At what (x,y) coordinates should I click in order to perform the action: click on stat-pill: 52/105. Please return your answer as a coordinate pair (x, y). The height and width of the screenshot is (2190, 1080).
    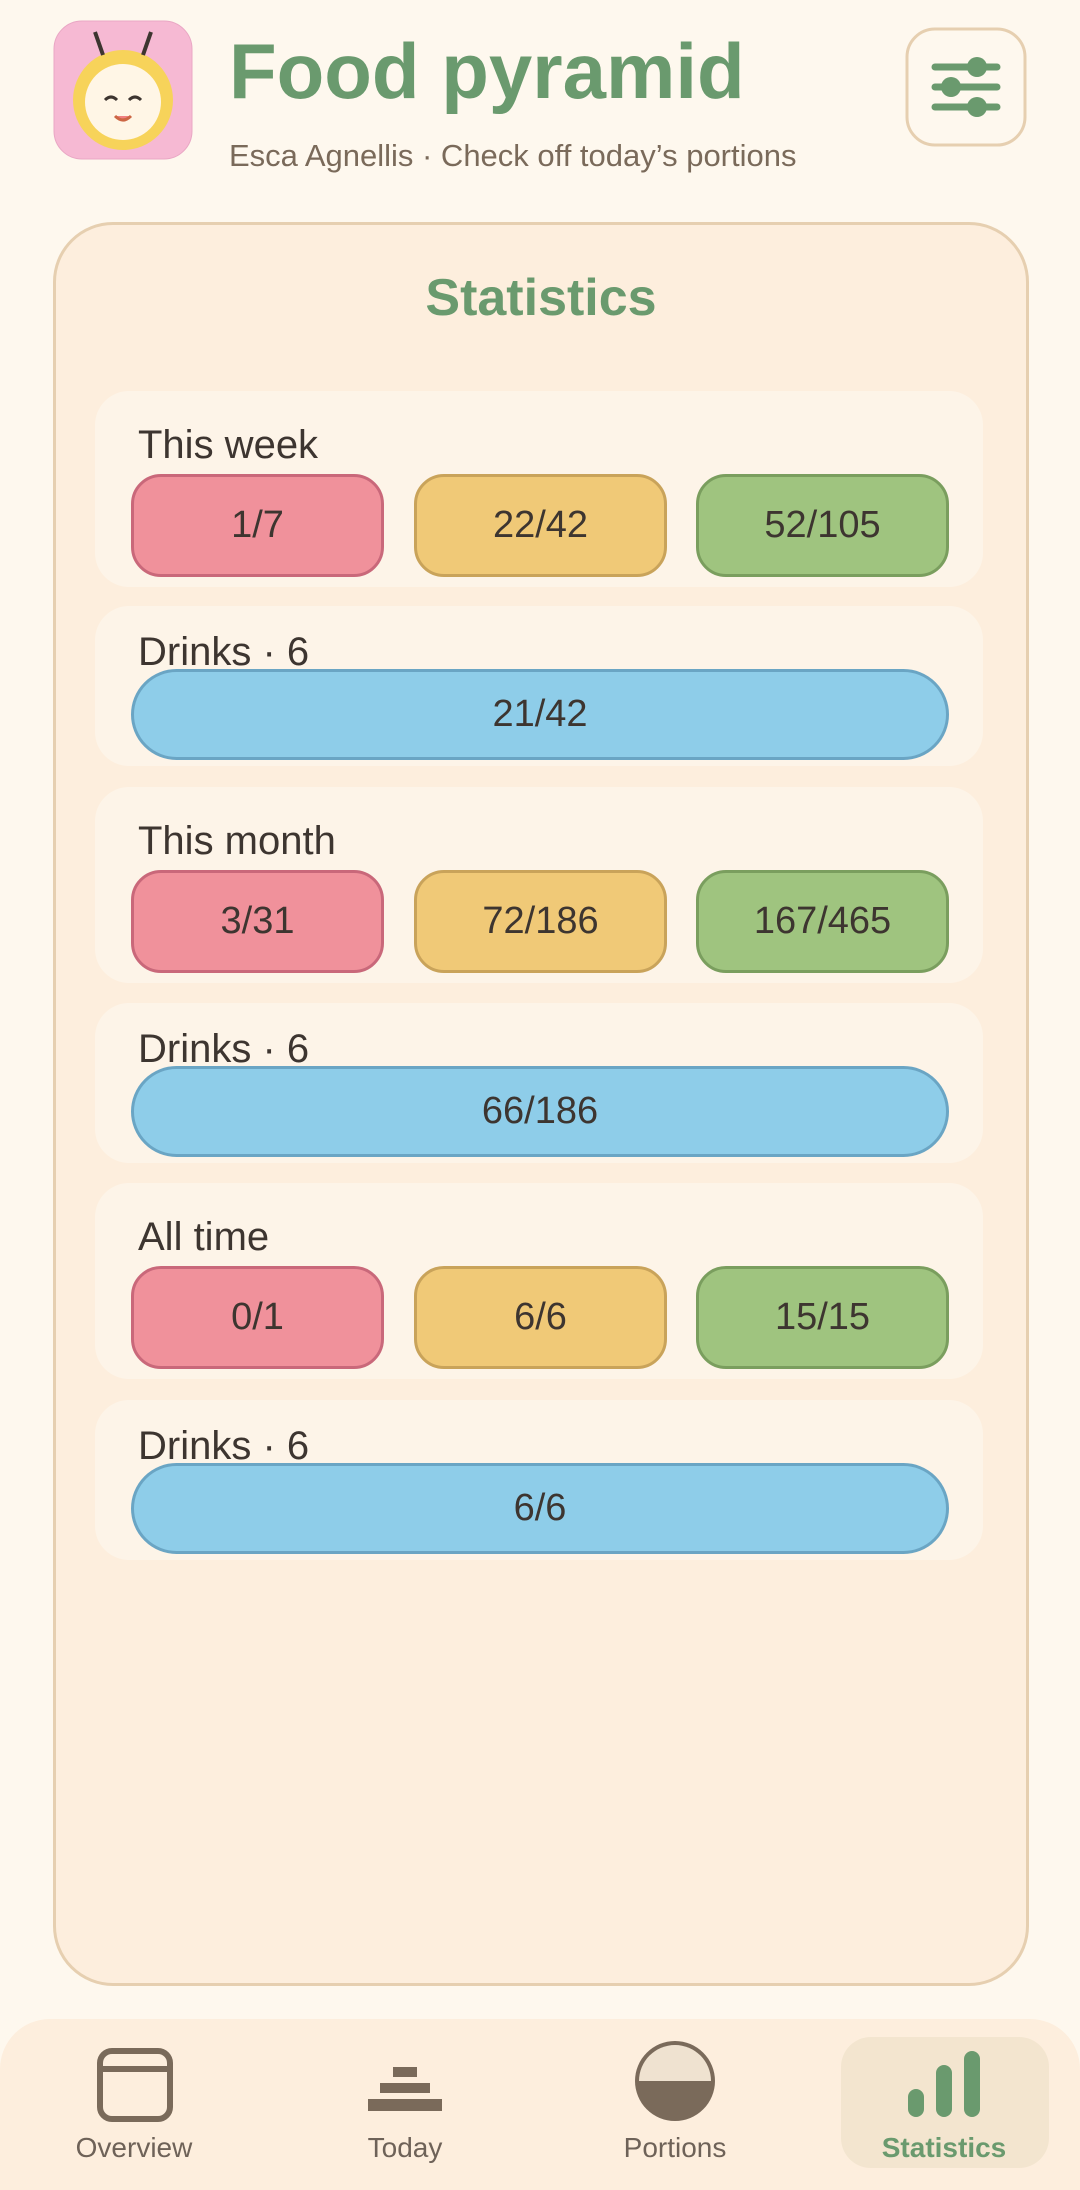
    Looking at the image, I should click on (822, 525).